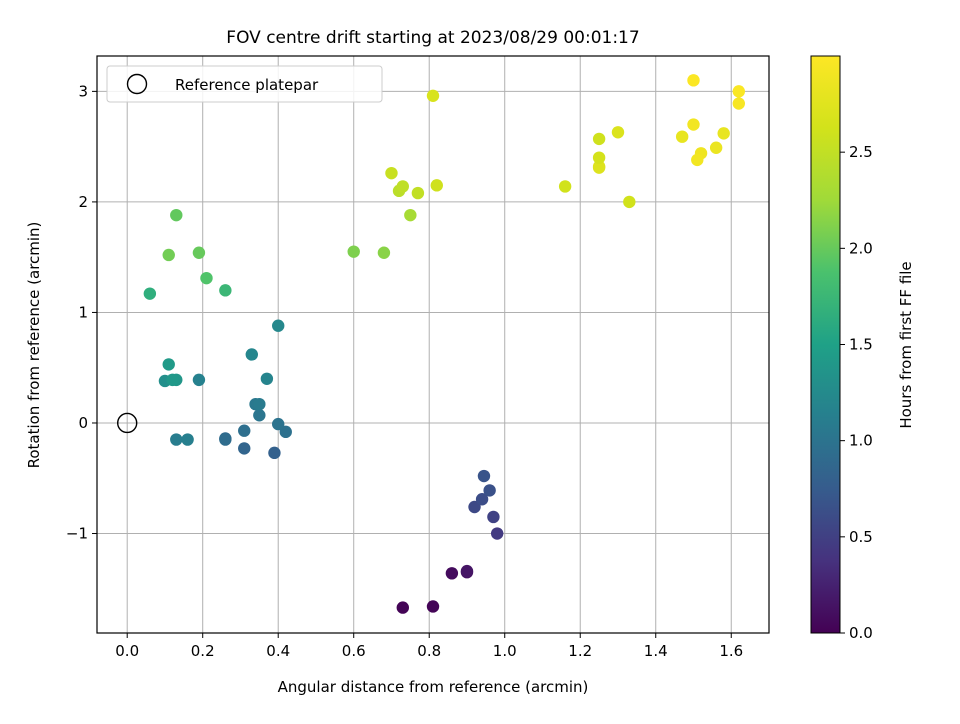 Image resolution: width=960 pixels, height=724 pixels. I want to click on colorbar-tick-label: 1.0, so click(861, 441).